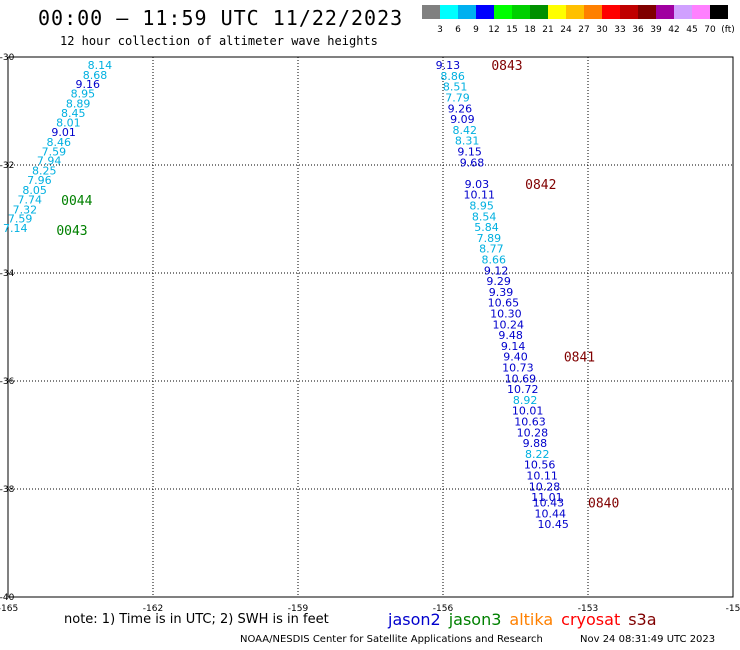 This screenshot has width=740, height=650. What do you see at coordinates (515, 357) in the screenshot?
I see `wave-height-label: 9.40` at bounding box center [515, 357].